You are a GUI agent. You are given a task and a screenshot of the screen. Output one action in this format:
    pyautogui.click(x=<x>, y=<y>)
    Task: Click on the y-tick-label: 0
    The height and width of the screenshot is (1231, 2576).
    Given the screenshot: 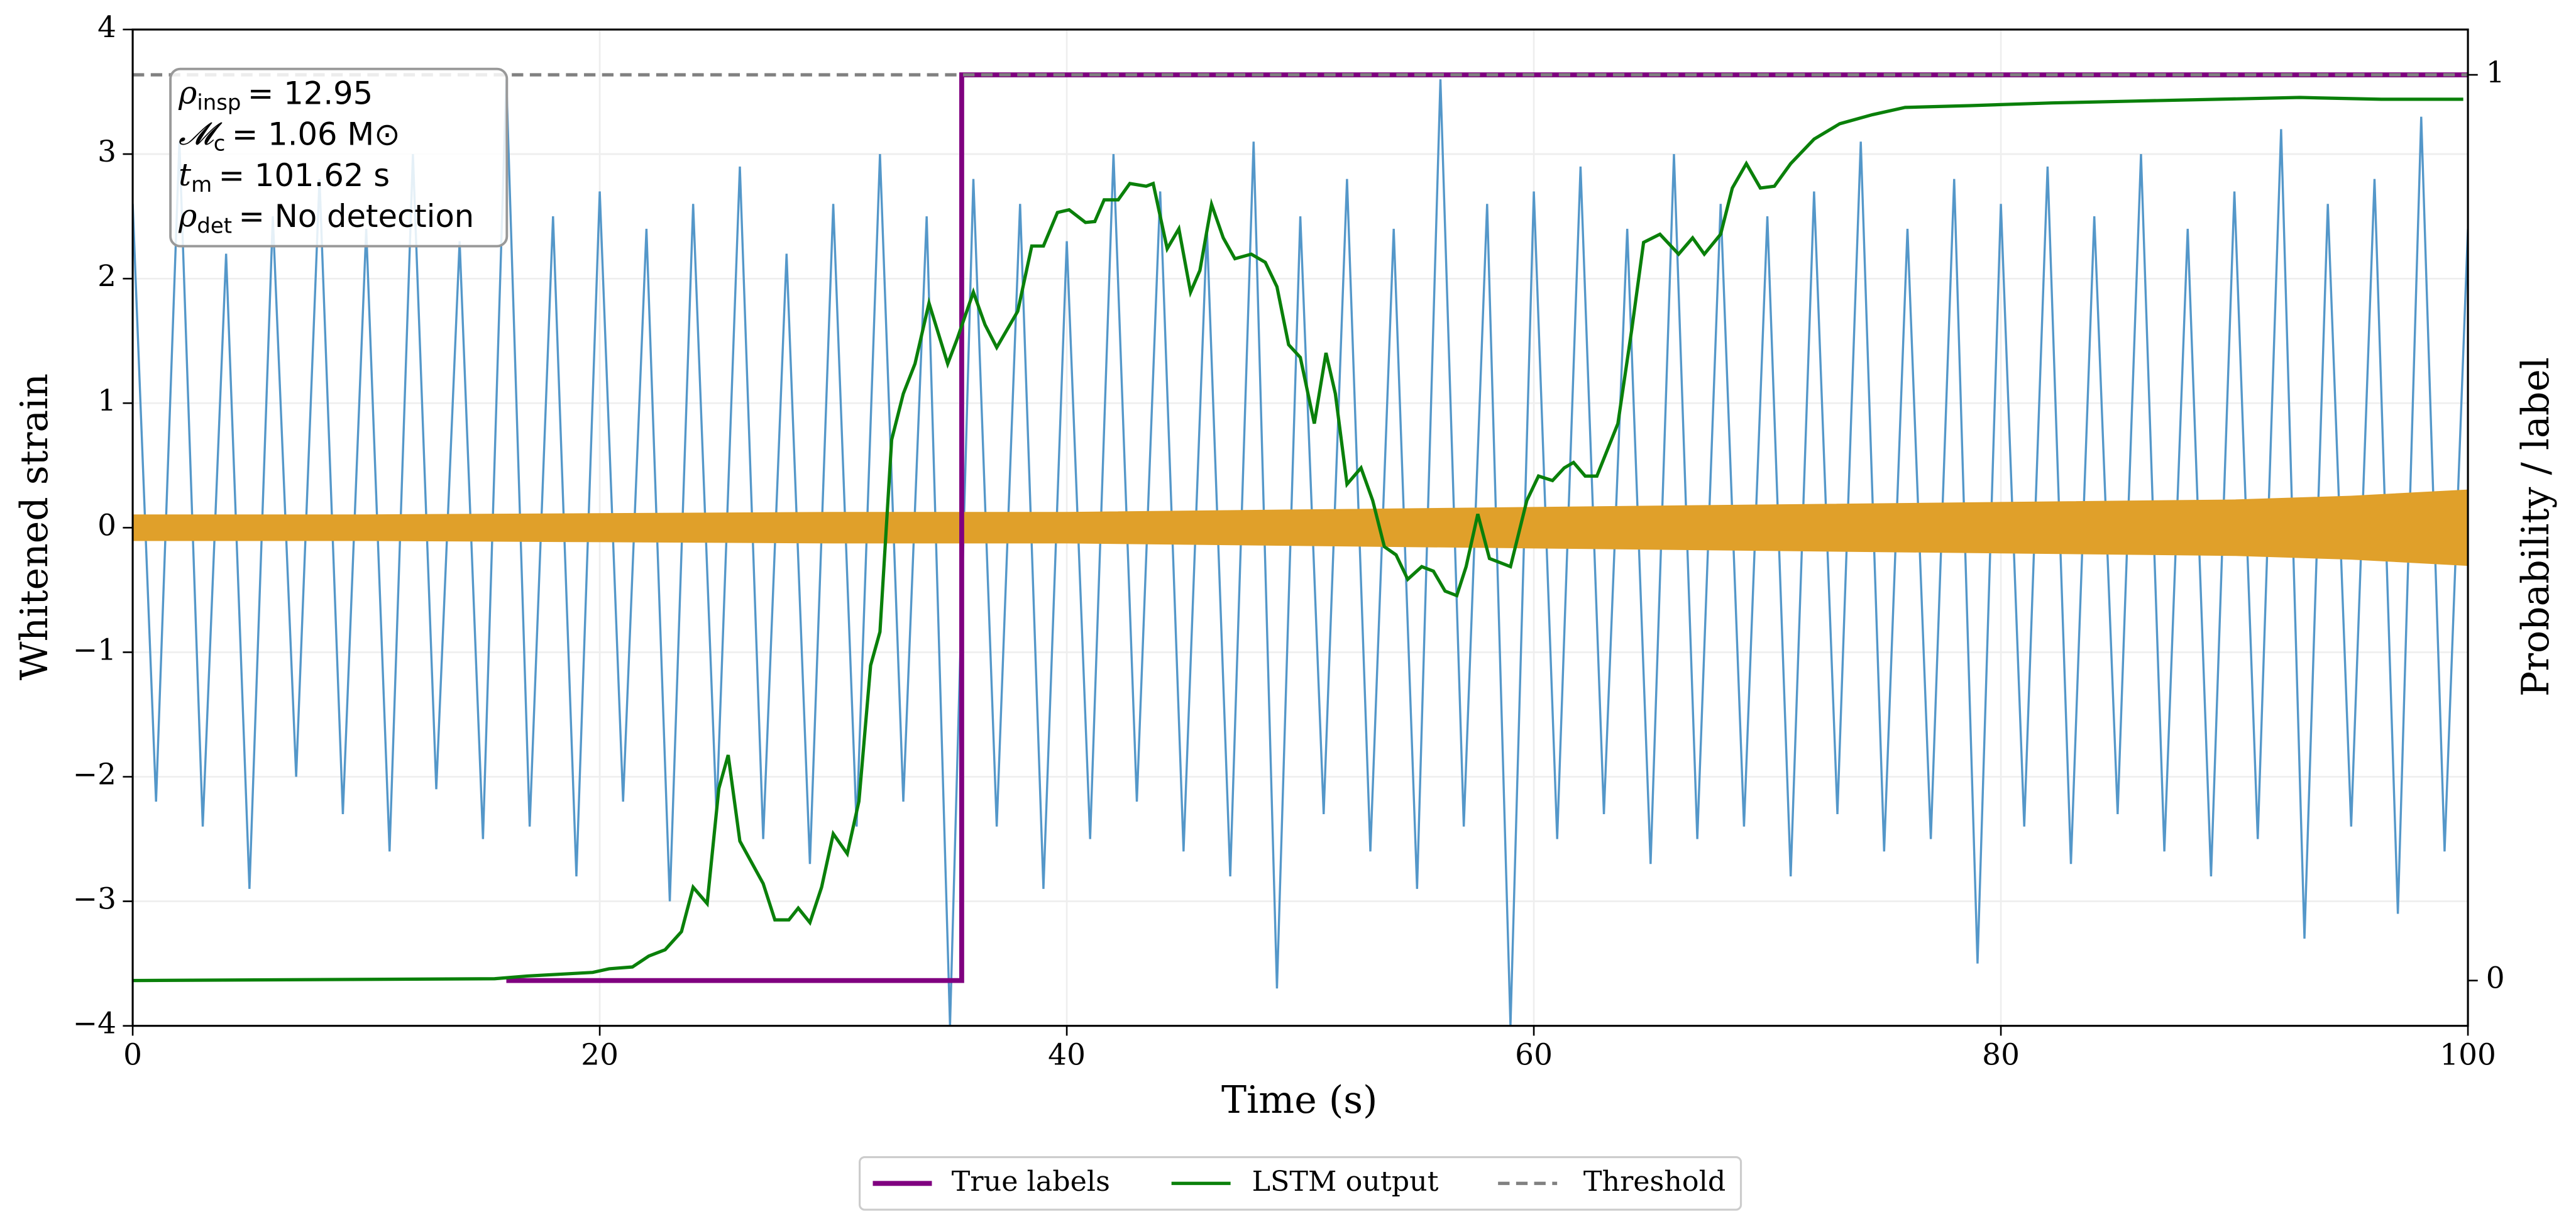 What is the action you would take?
    pyautogui.click(x=106, y=525)
    